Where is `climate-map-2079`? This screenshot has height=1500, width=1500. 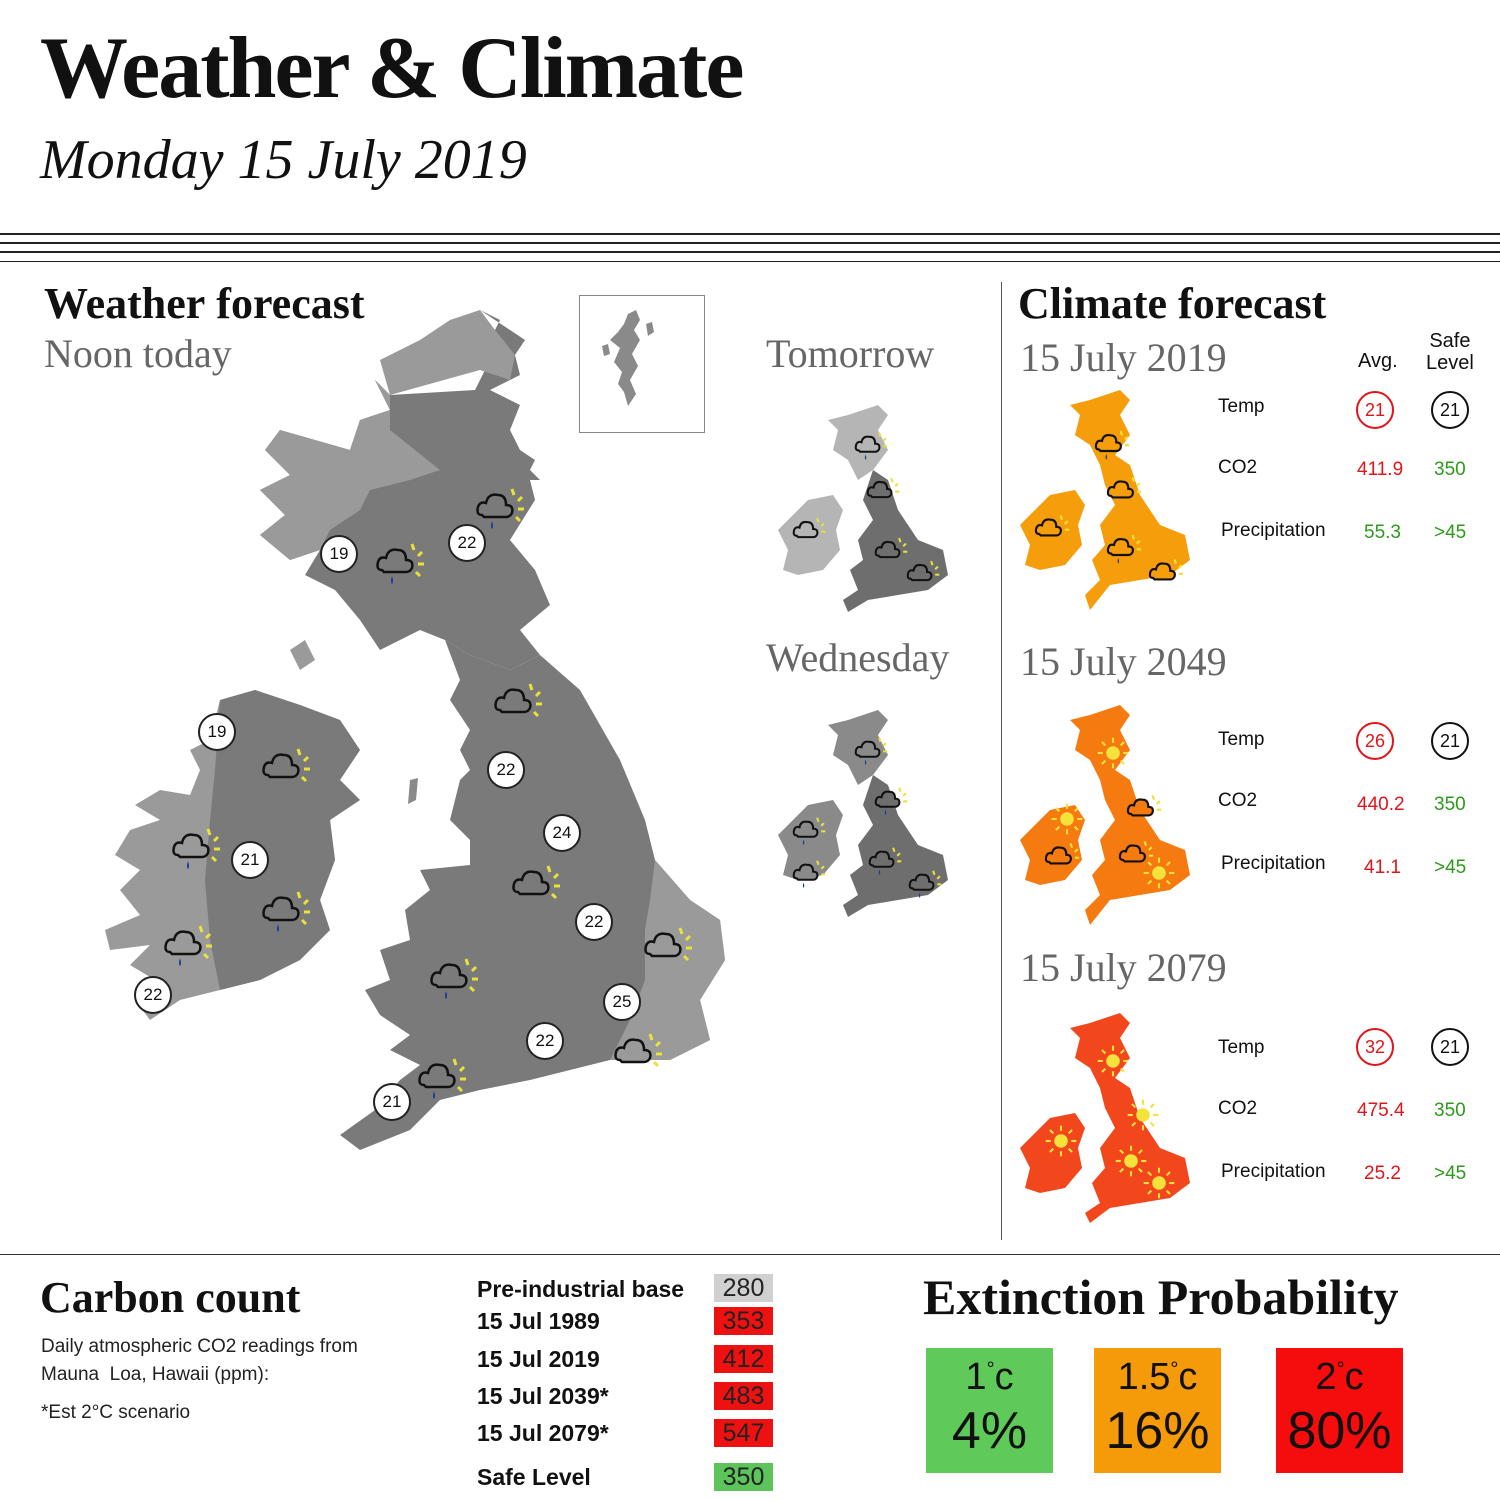 climate-map-2079 is located at coordinates (1105, 1118).